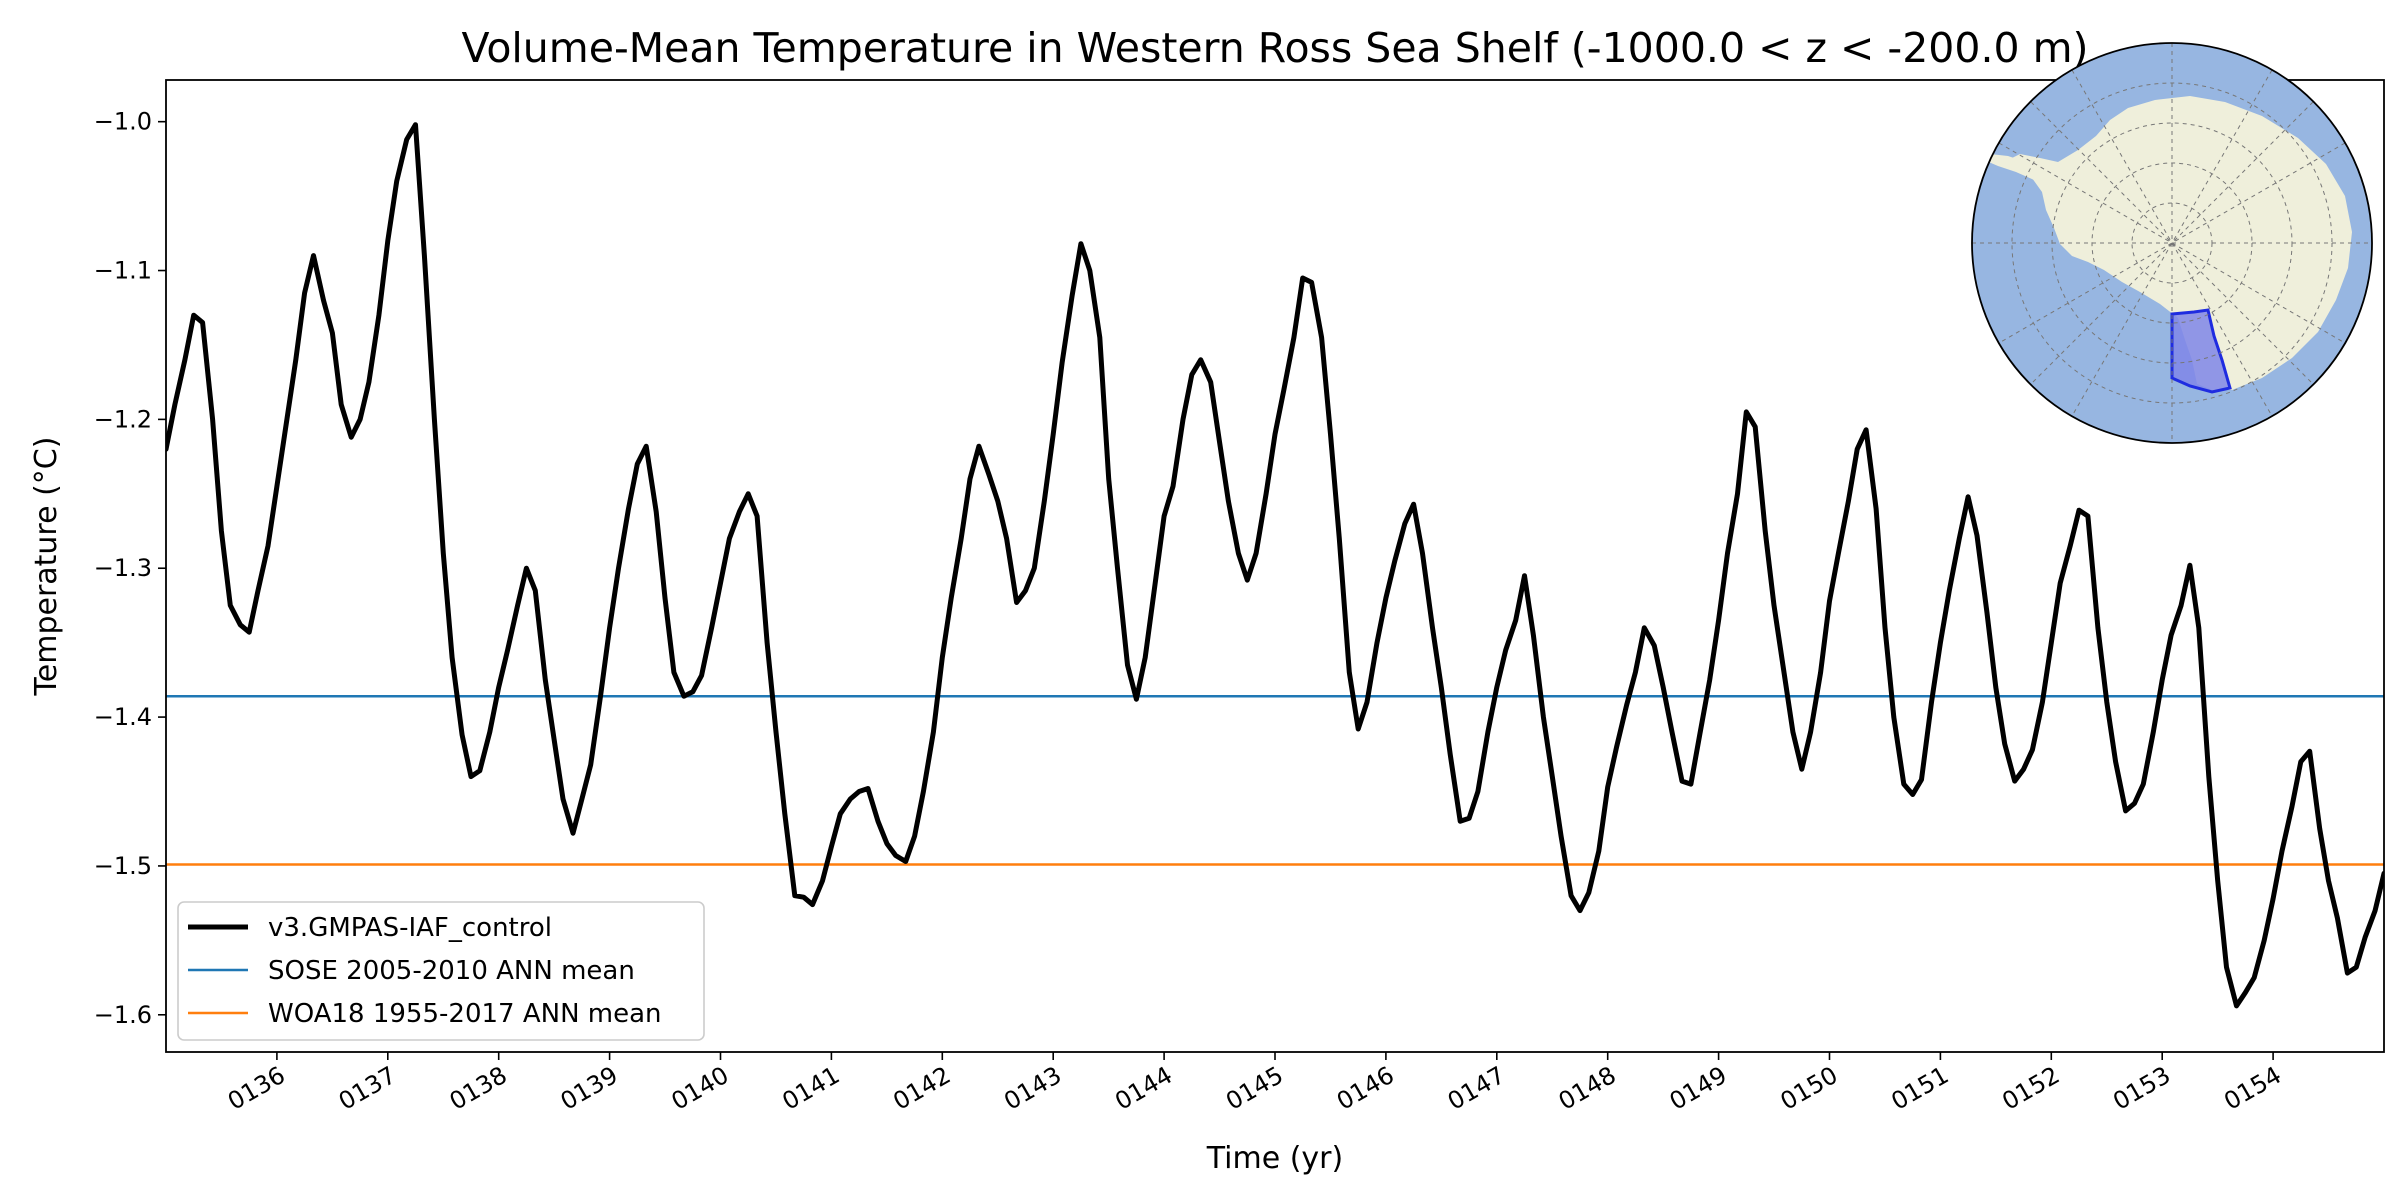  I want to click on y-tick-label: −1.0, so click(123, 122).